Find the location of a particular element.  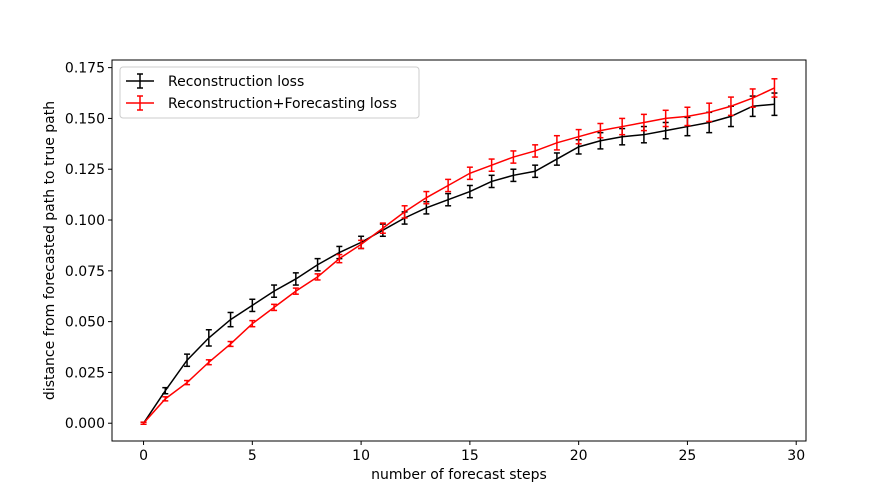

x-tick-label: 10 is located at coordinates (361, 456).